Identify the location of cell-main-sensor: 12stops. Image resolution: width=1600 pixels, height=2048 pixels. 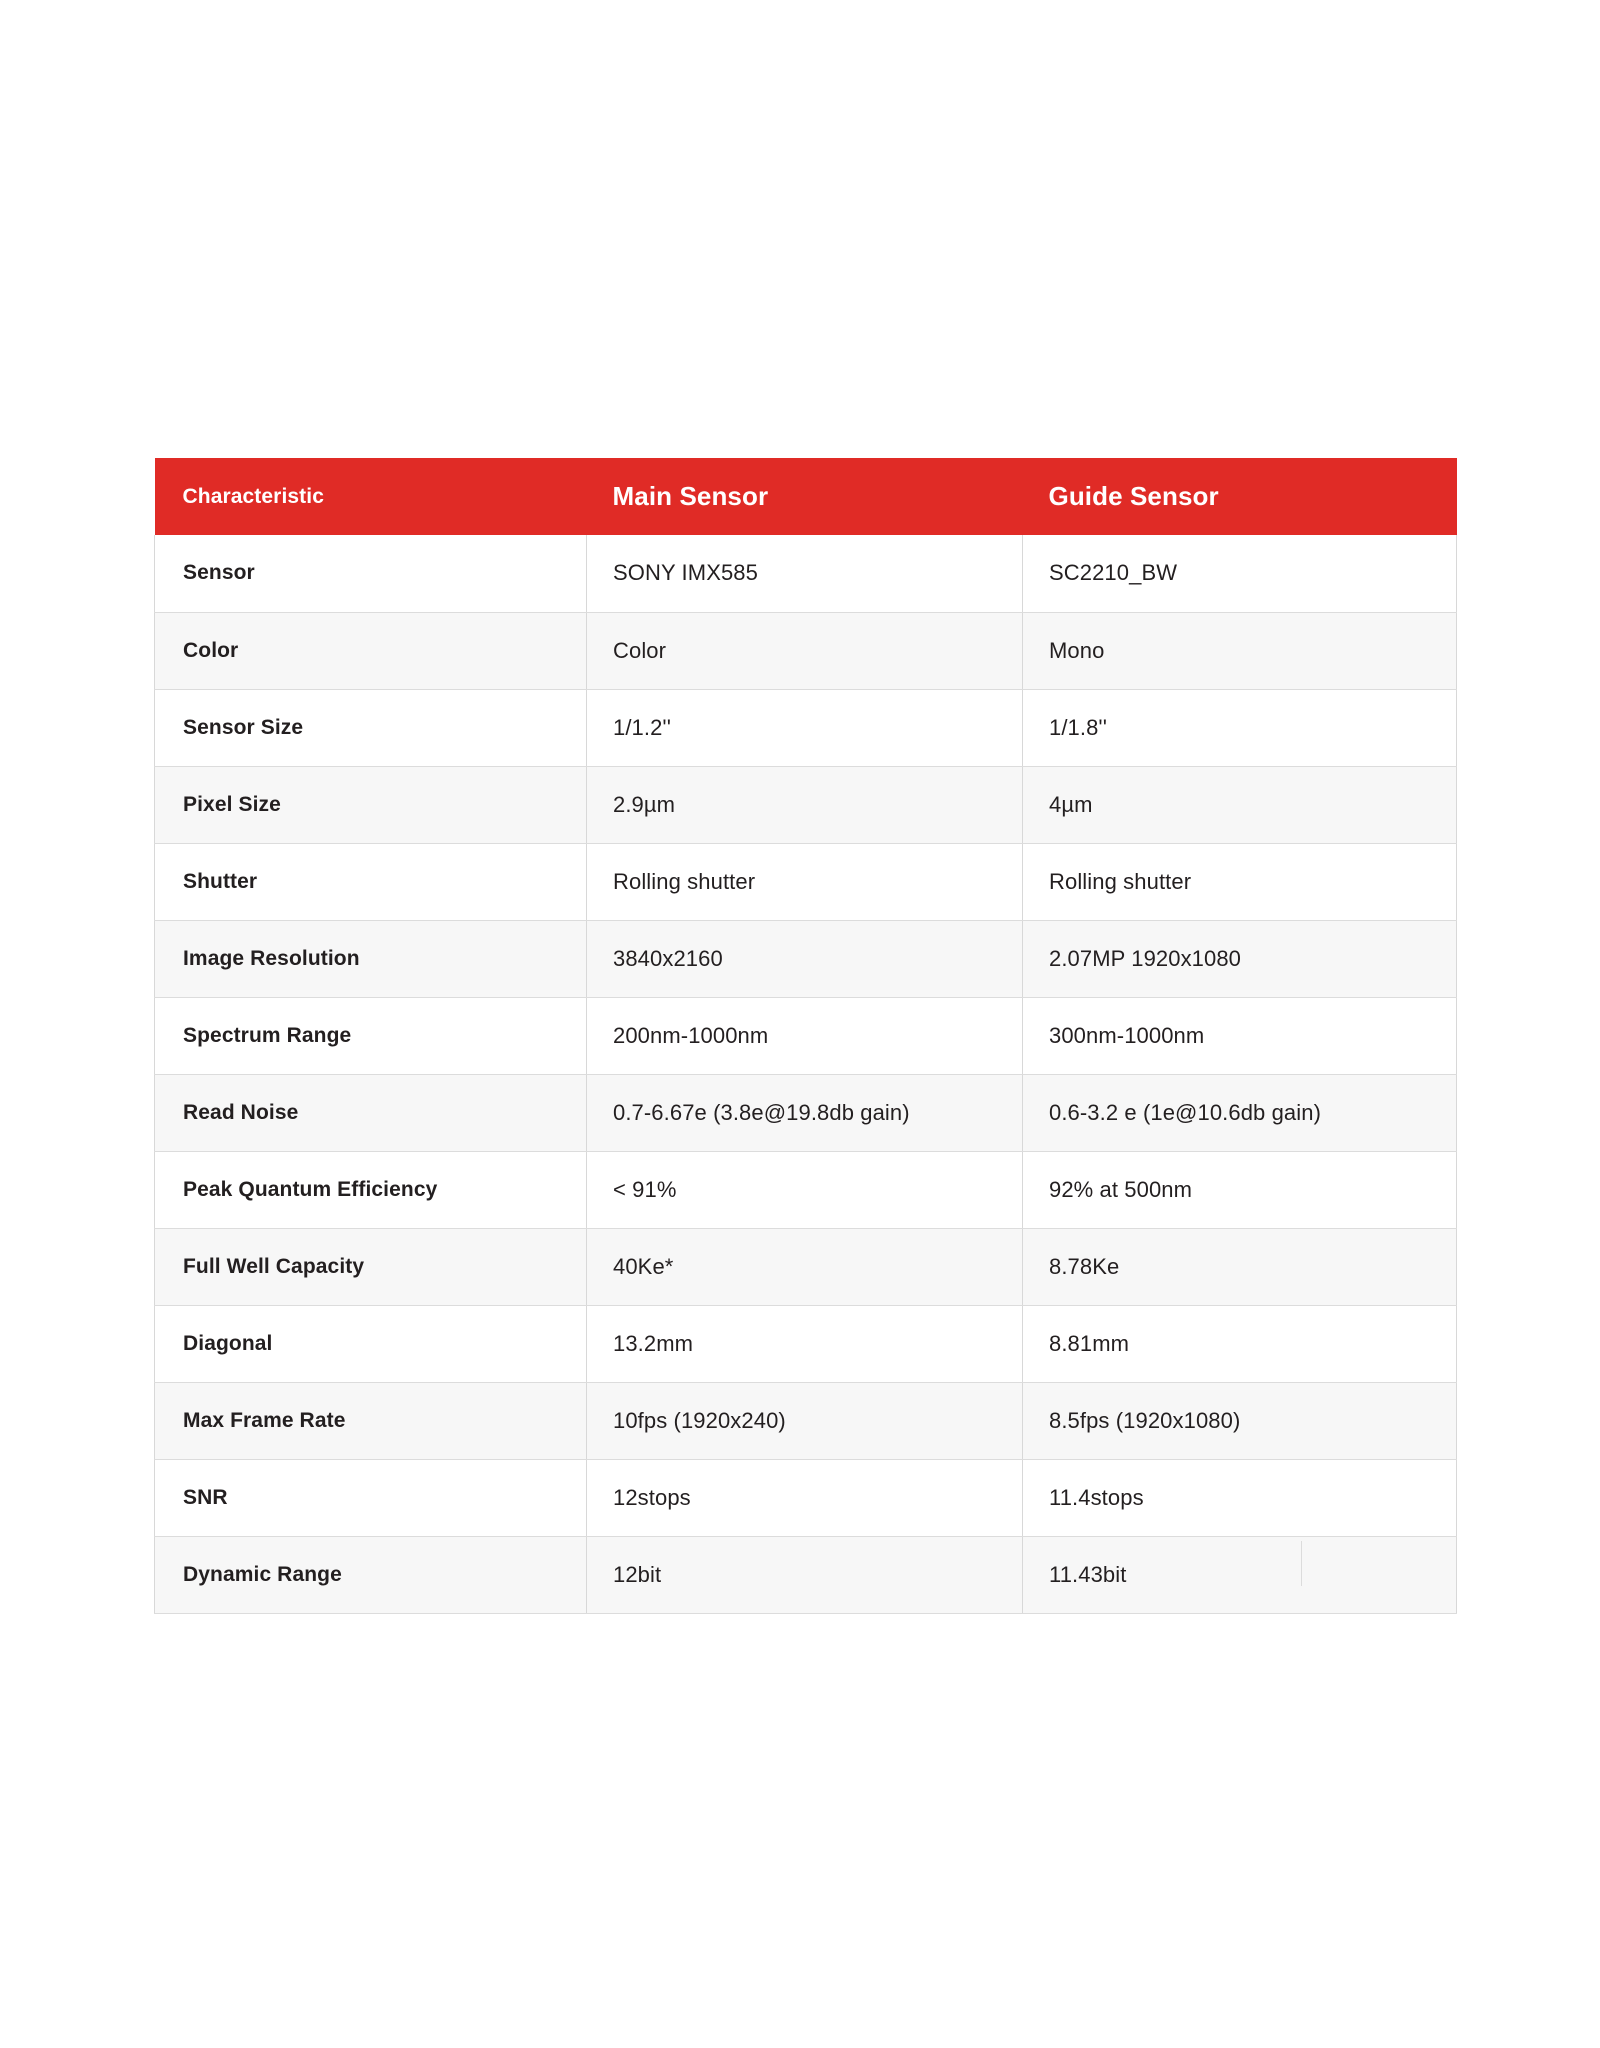
(804, 1498).